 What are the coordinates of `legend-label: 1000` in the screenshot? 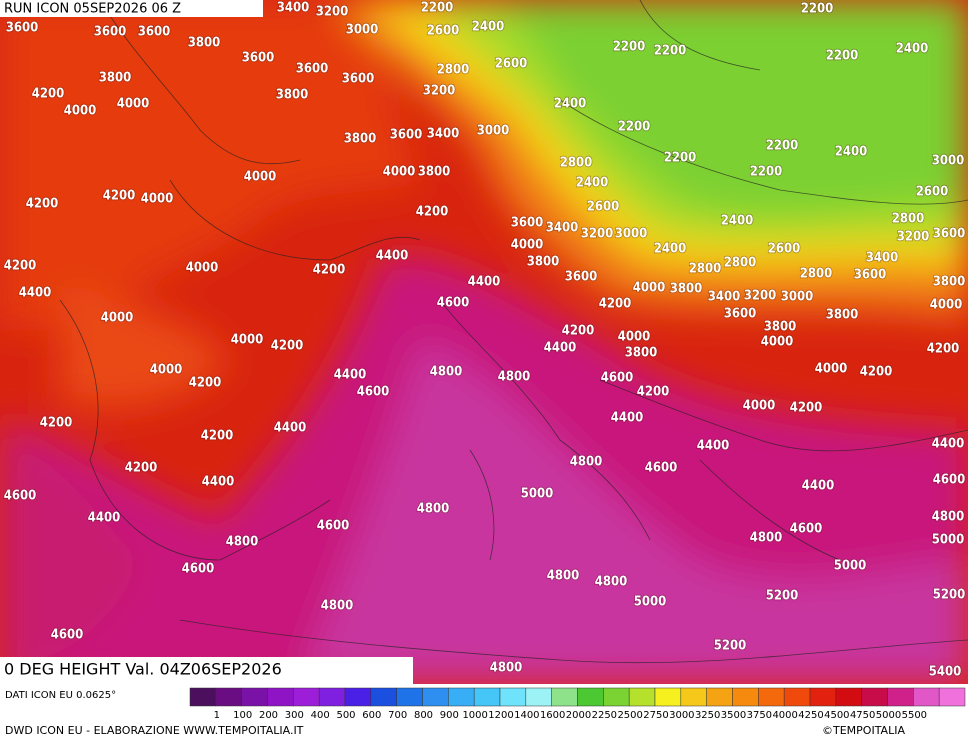 It's located at (474, 715).